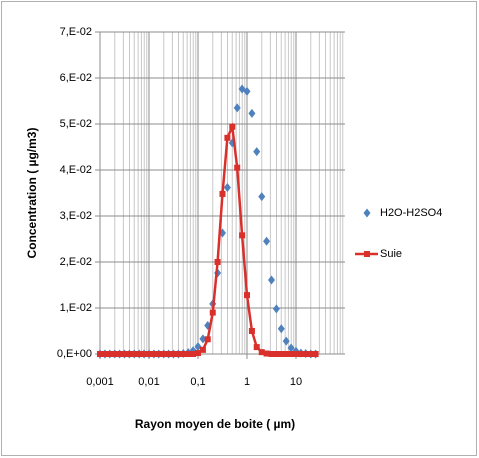 The width and height of the screenshot is (479, 458). What do you see at coordinates (76, 124) in the screenshot?
I see `y-tick-label: 5,E-02` at bounding box center [76, 124].